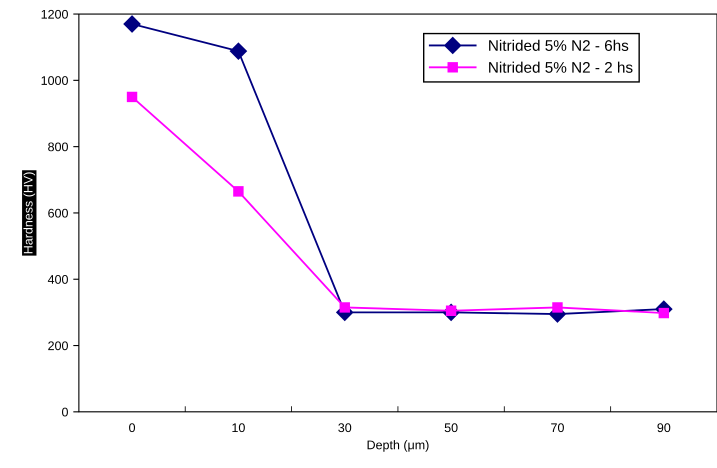 The image size is (717, 468). What do you see at coordinates (55, 14) in the screenshot?
I see `y-tick-label: 1200` at bounding box center [55, 14].